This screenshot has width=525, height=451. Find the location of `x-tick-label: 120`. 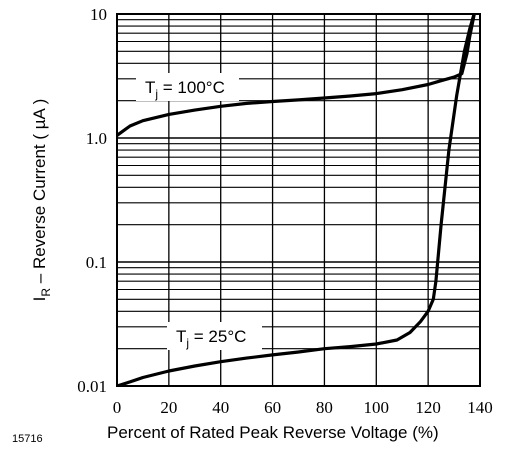

x-tick-label: 120 is located at coordinates (428, 407).